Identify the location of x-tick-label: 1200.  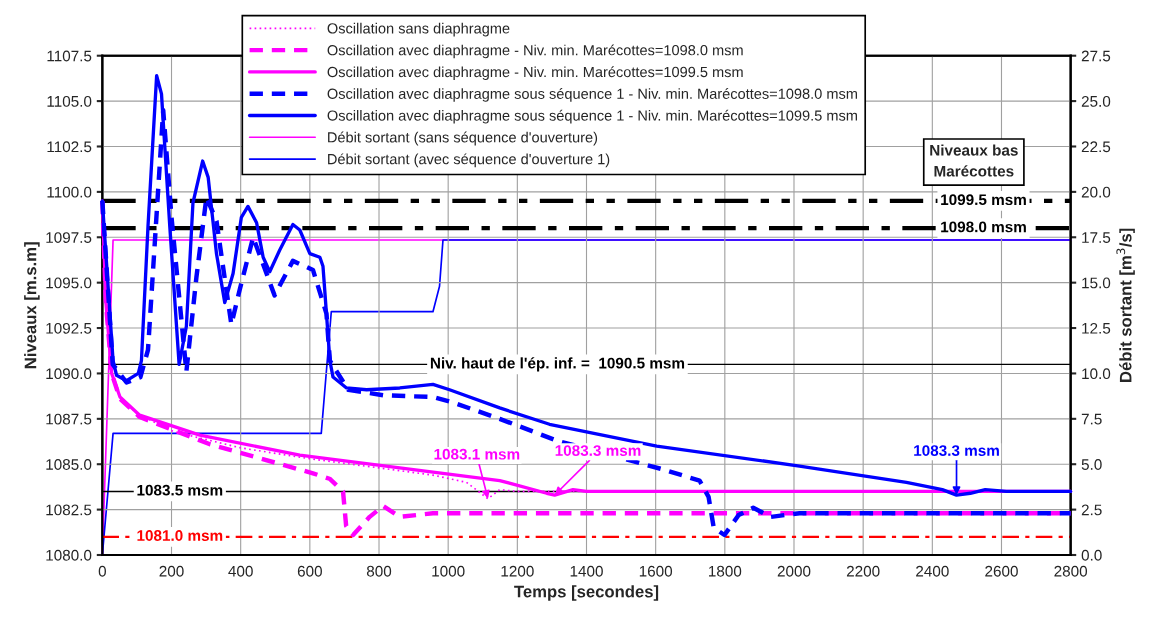
(517, 571).